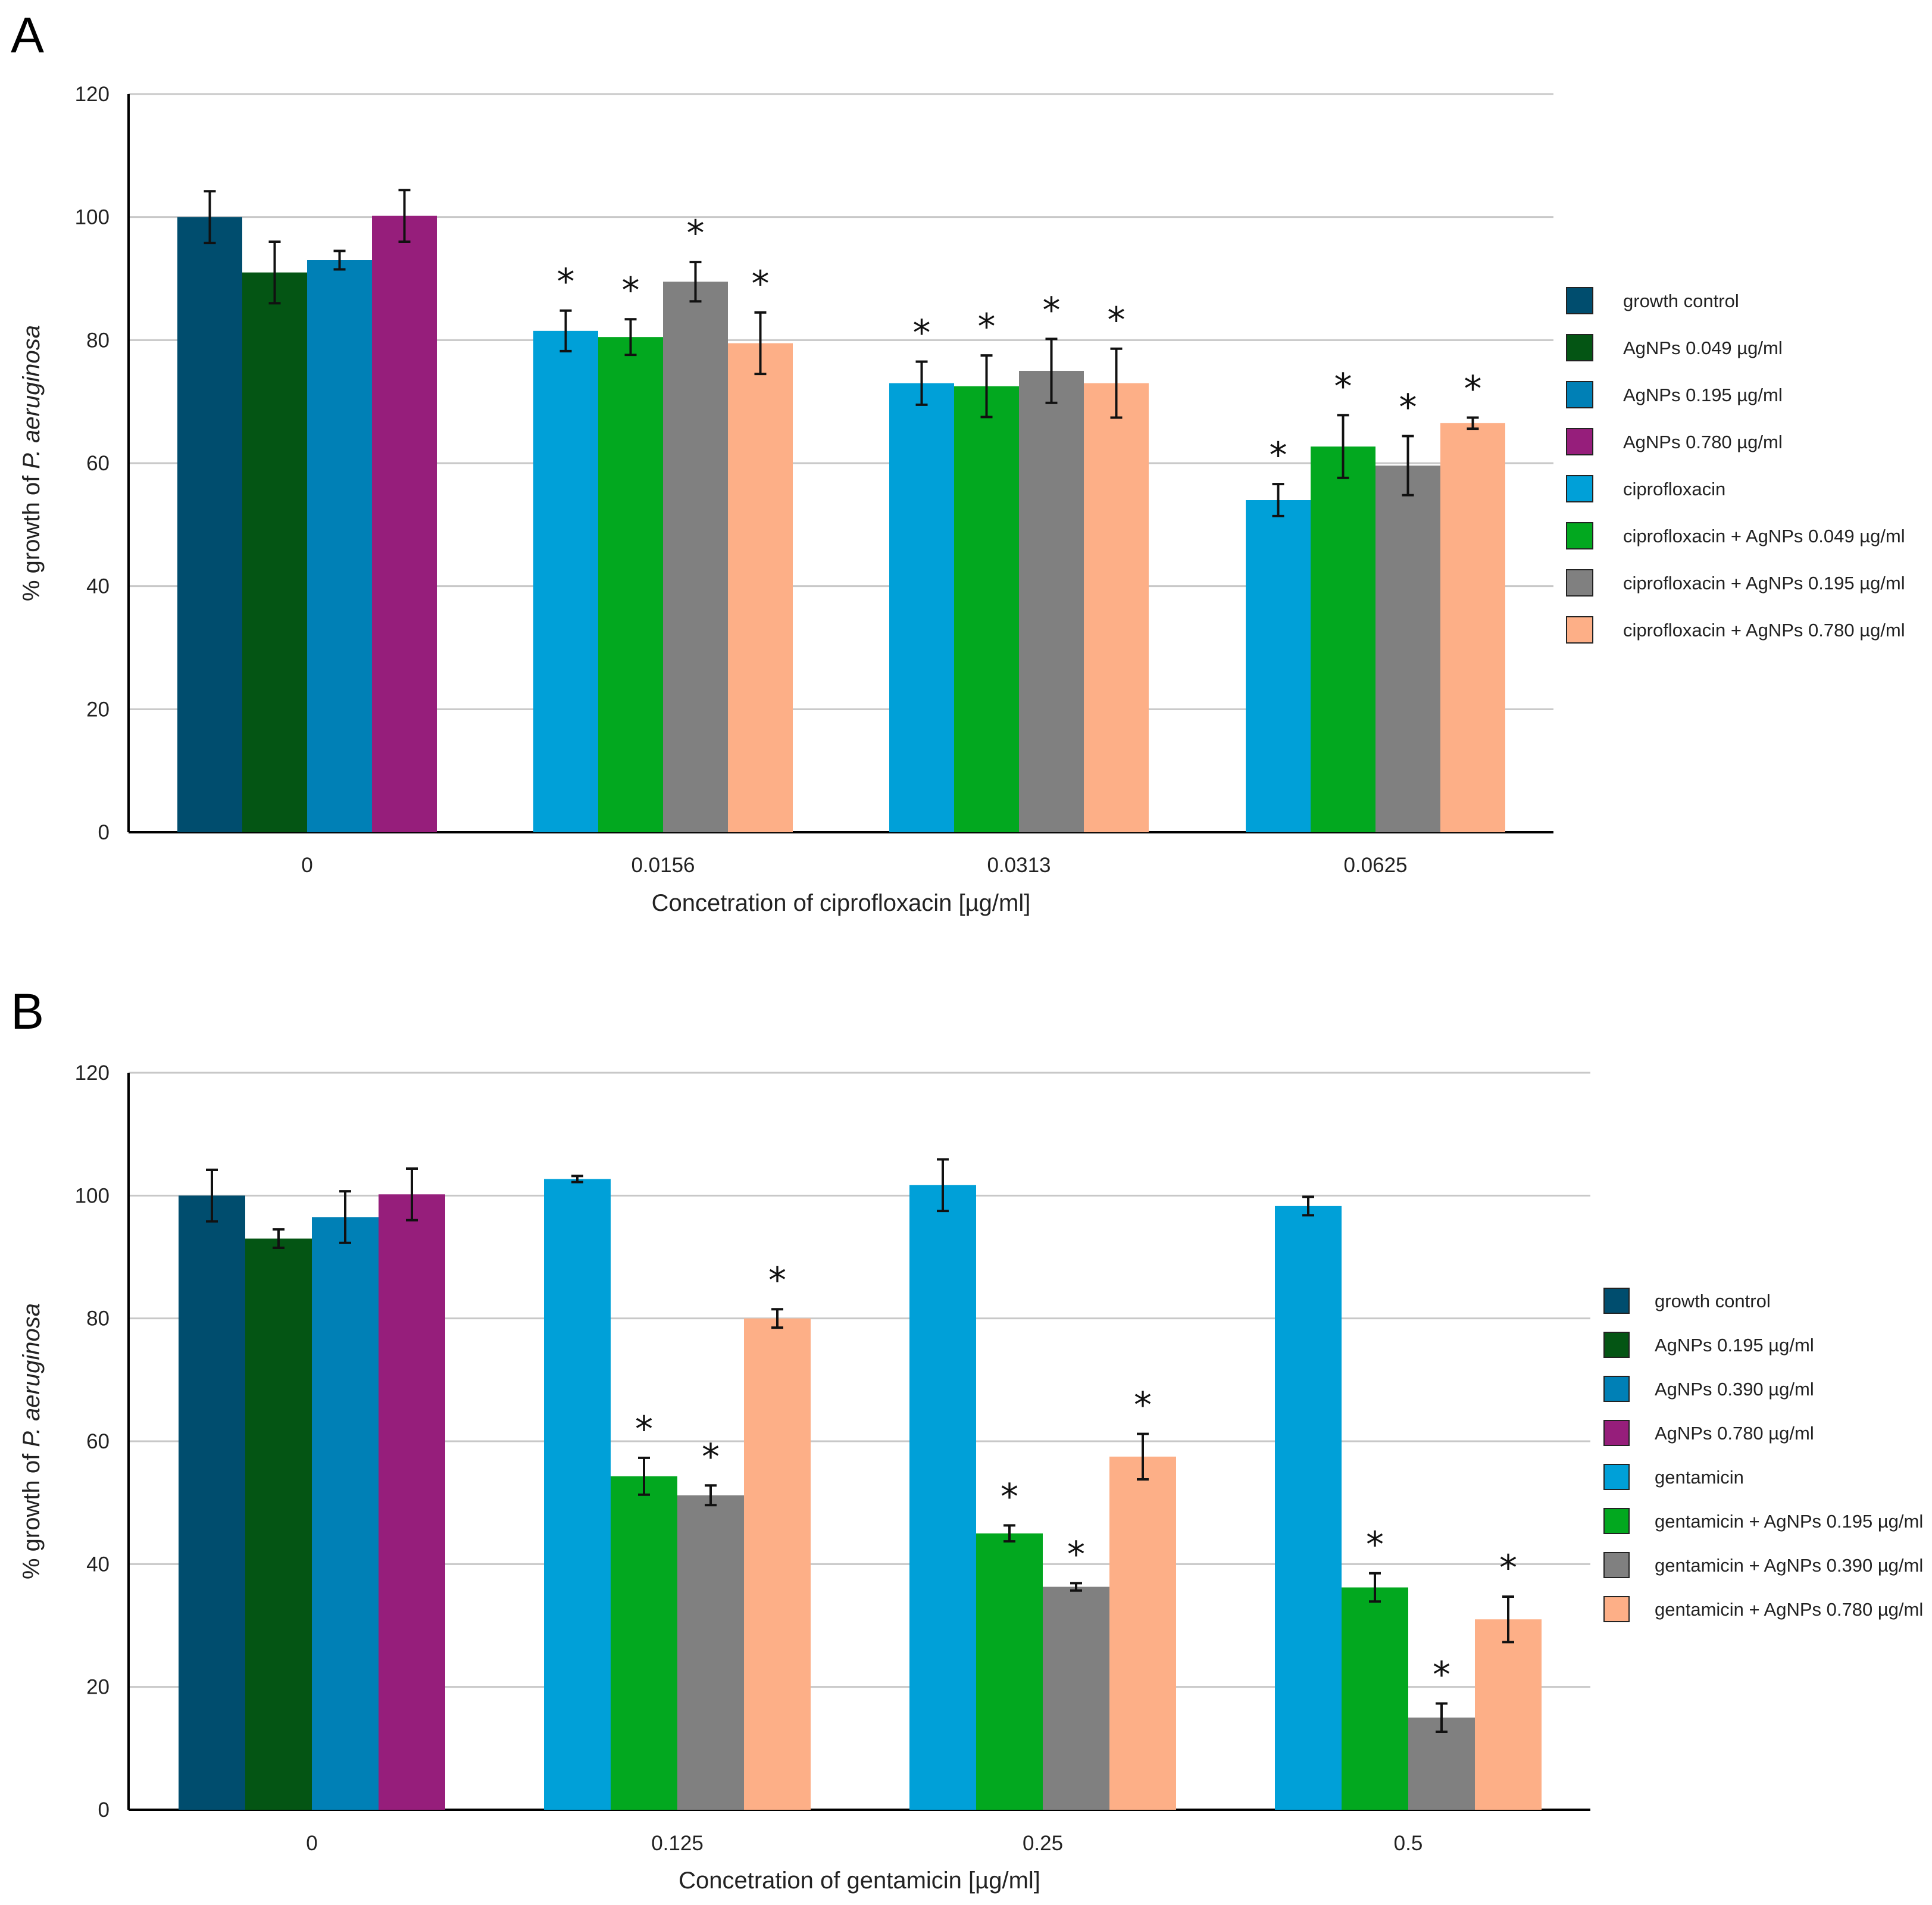 This screenshot has width=1932, height=1905. What do you see at coordinates (677, 1843) in the screenshot?
I see `x-tick-label: 0.125` at bounding box center [677, 1843].